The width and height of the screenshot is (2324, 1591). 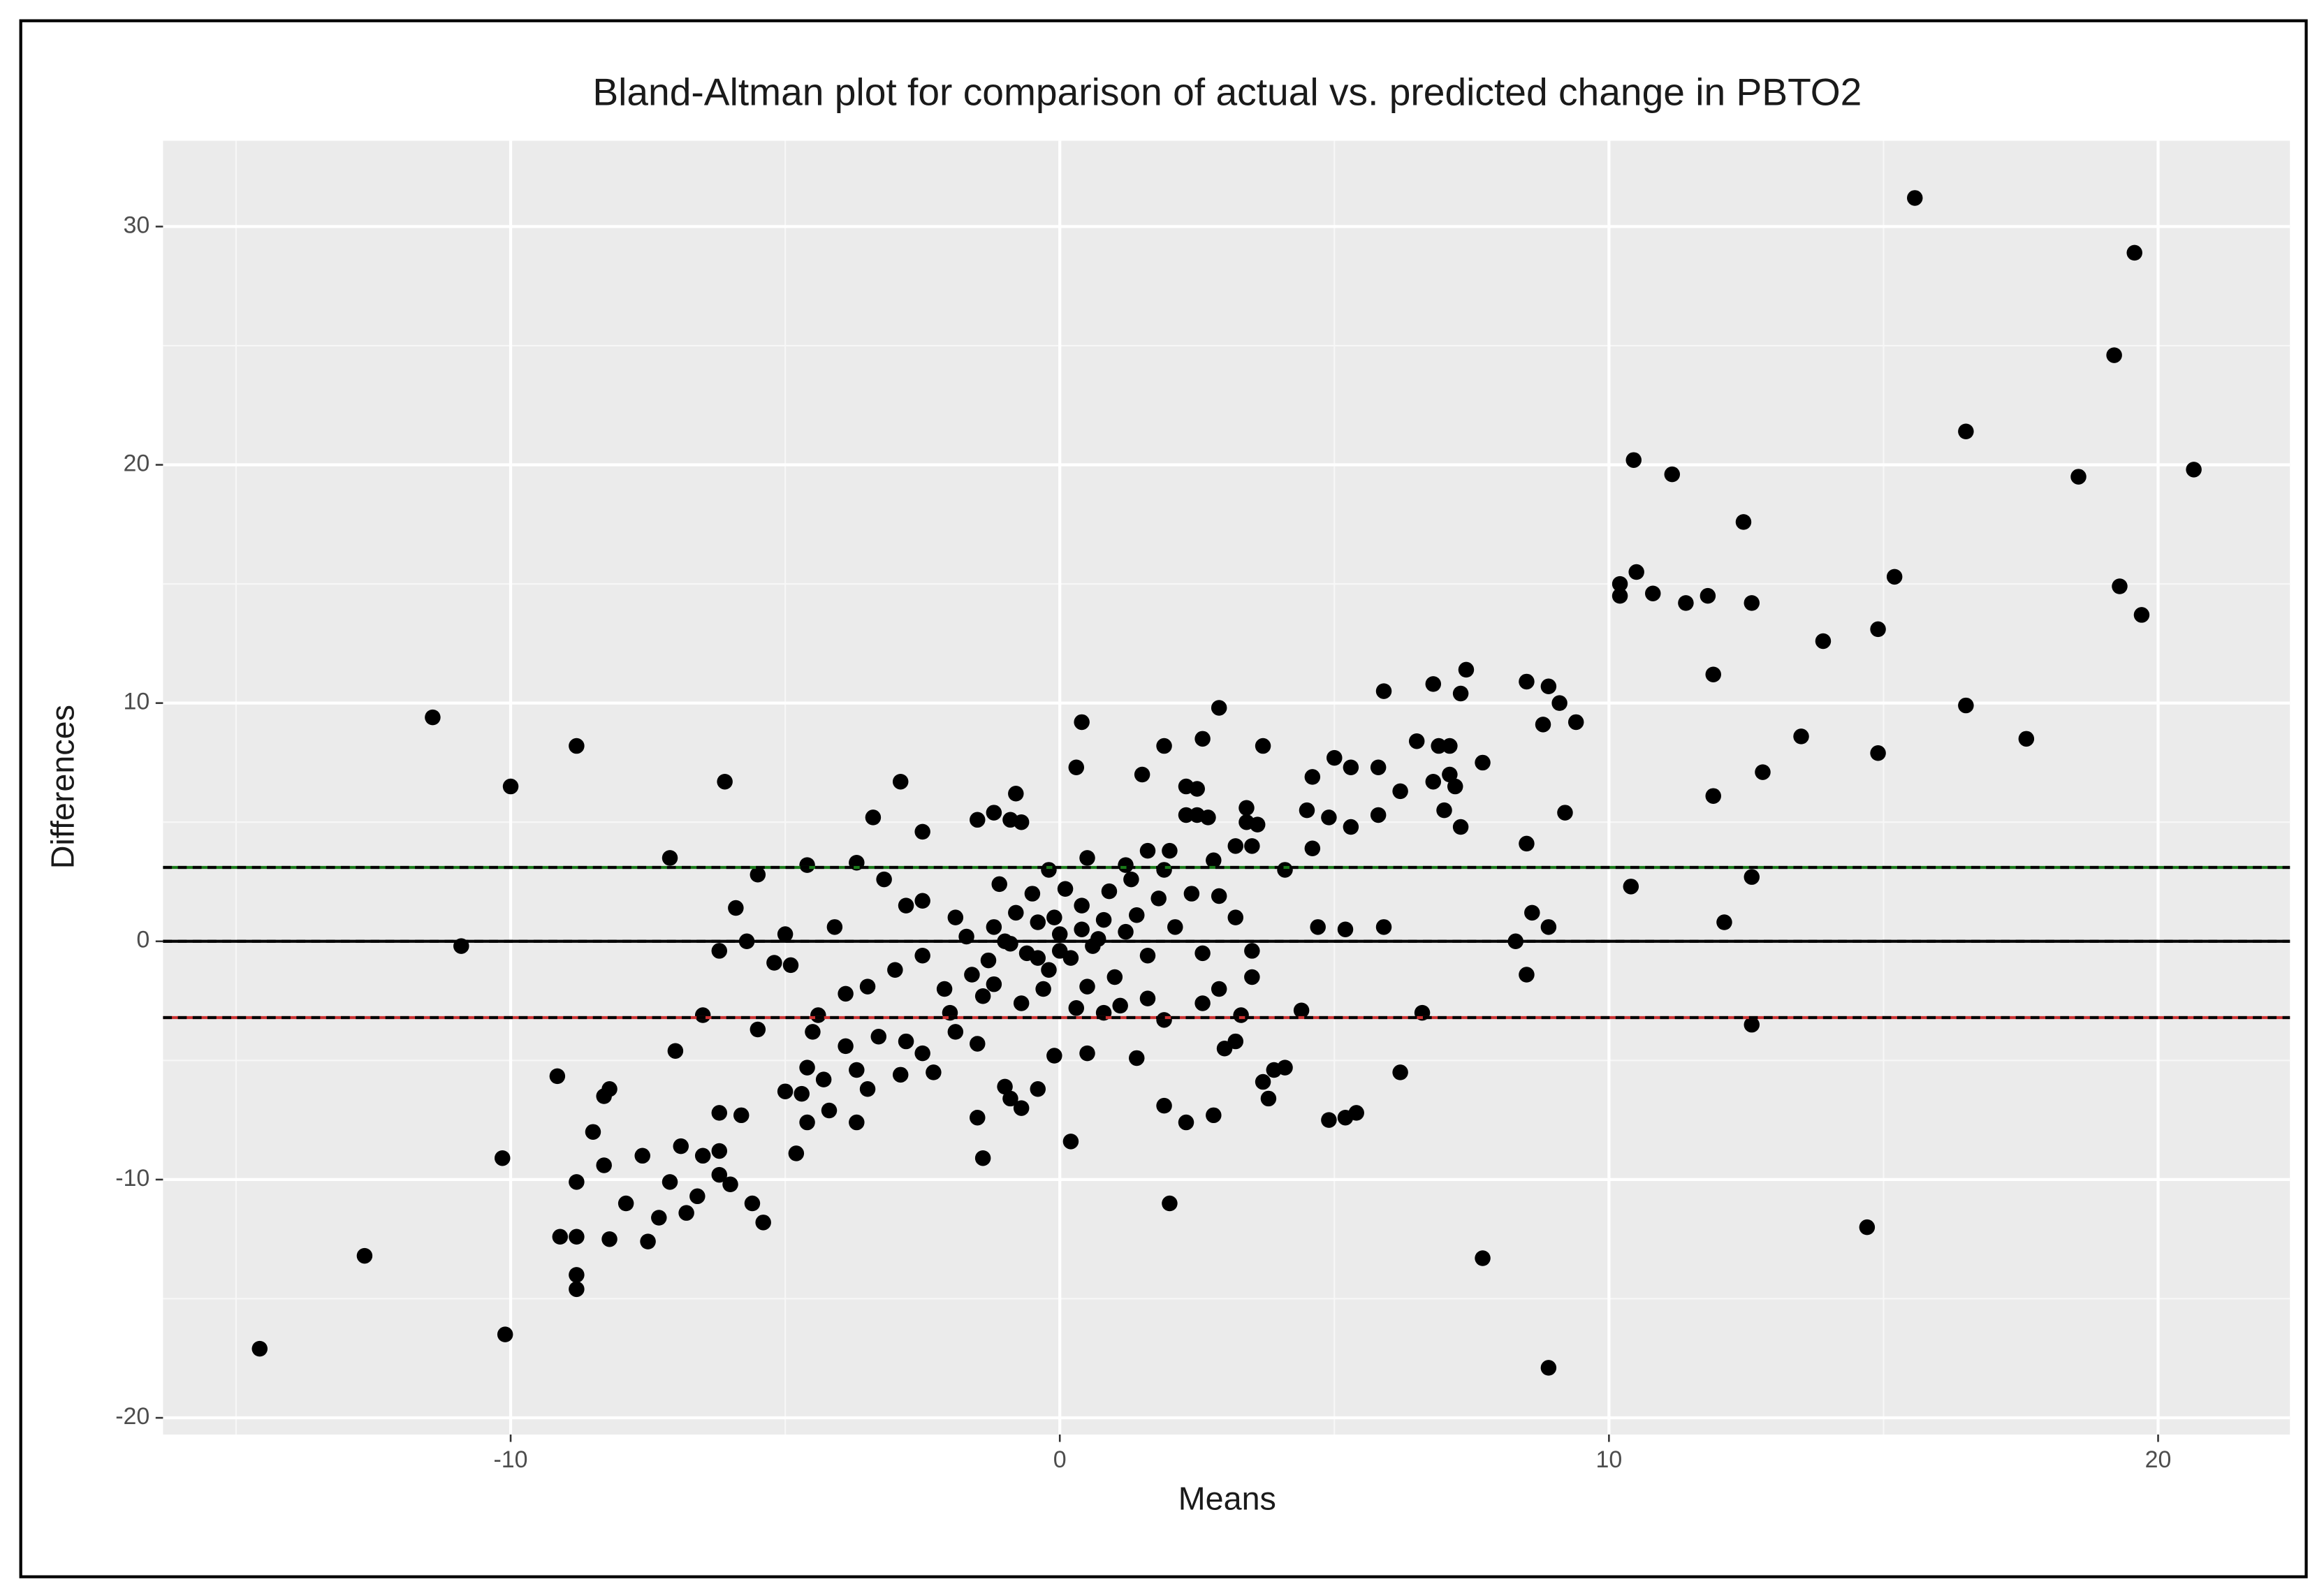 What do you see at coordinates (132, 1417) in the screenshot?
I see `y-tick-label: -20` at bounding box center [132, 1417].